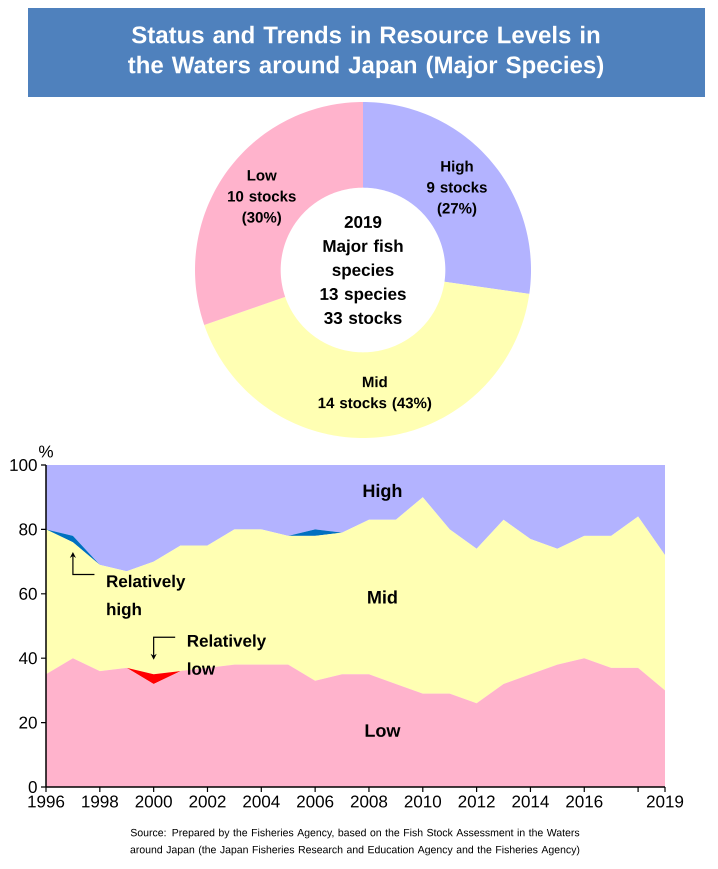  What do you see at coordinates (457, 199) in the screenshot?
I see `data-label: 9 stocks (27%)` at bounding box center [457, 199].